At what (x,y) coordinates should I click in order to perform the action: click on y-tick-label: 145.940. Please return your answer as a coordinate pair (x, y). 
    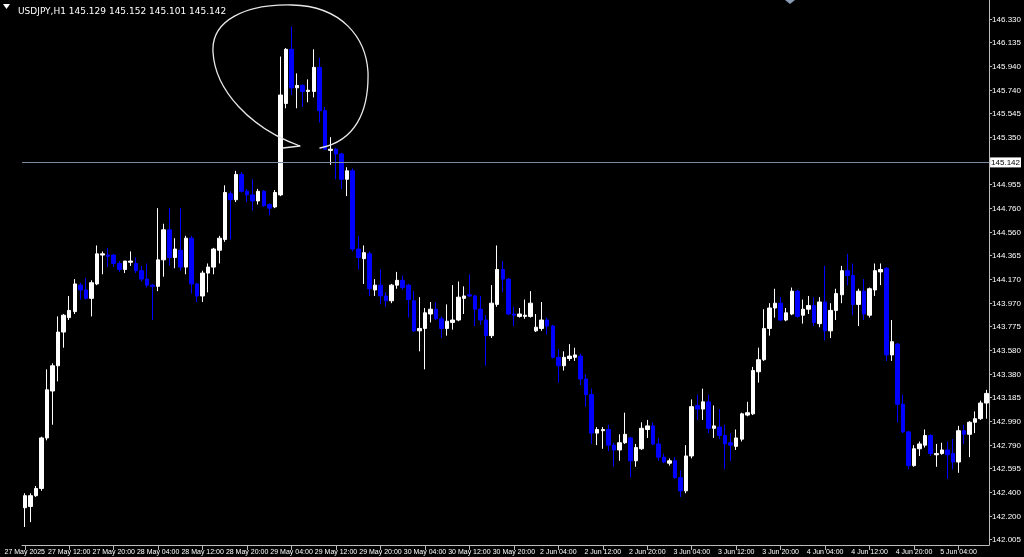
    Looking at the image, I should click on (1007, 66).